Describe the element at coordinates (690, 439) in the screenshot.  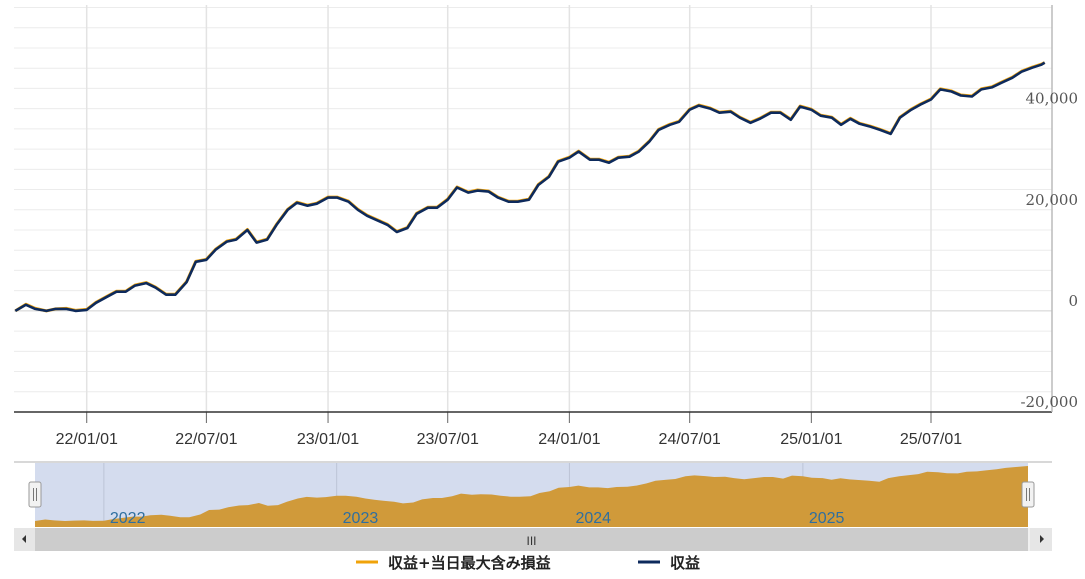
I see `x-tick-label: 24/07/01` at that location.